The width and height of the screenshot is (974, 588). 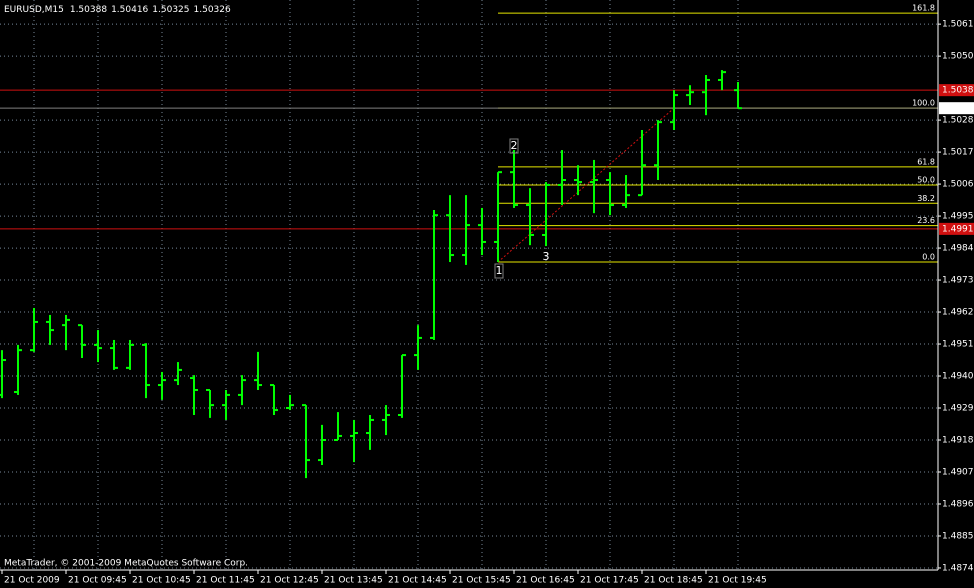 I want to click on x-tick-label: 21 Oct 18:45, so click(x=673, y=581).